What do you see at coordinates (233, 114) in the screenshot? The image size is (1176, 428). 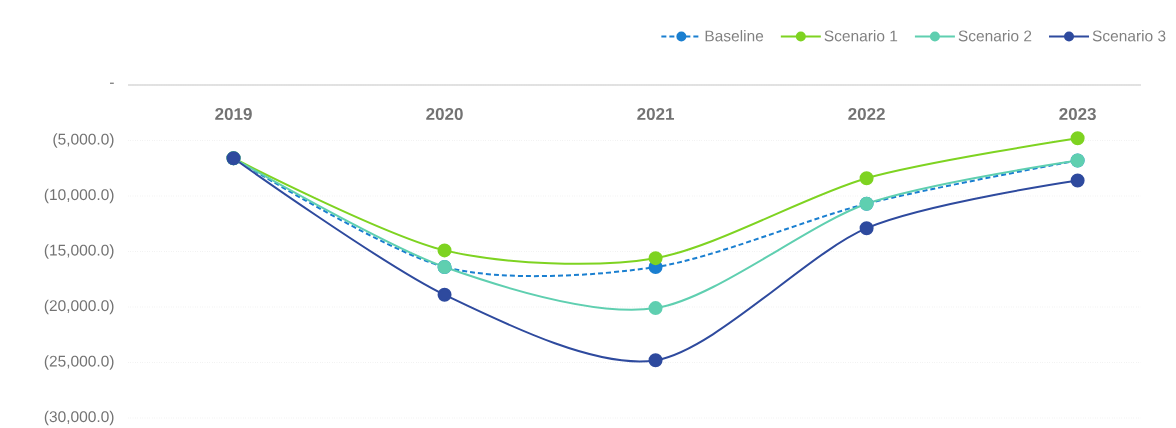 I see `x-tick-label: 2019` at bounding box center [233, 114].